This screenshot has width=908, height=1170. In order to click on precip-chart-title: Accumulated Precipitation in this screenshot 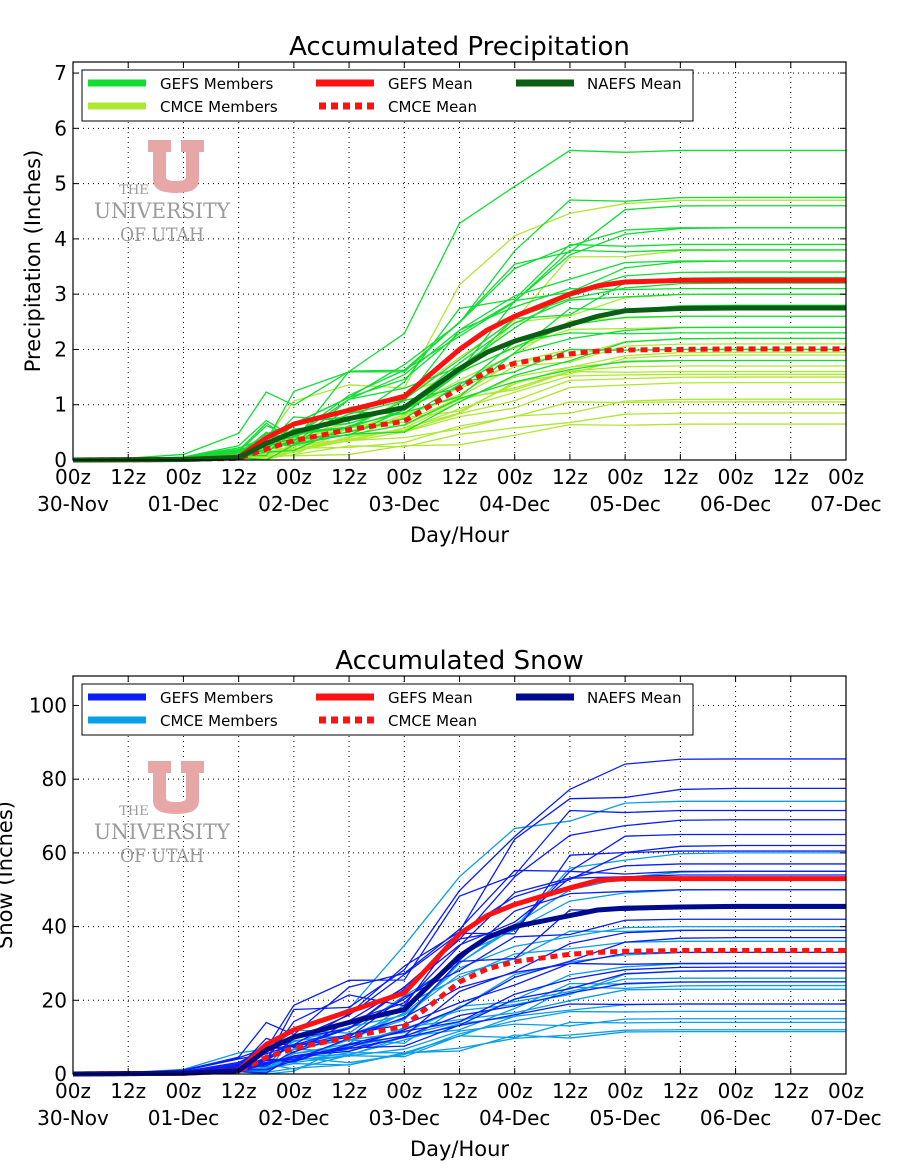, I will do `click(459, 47)`.